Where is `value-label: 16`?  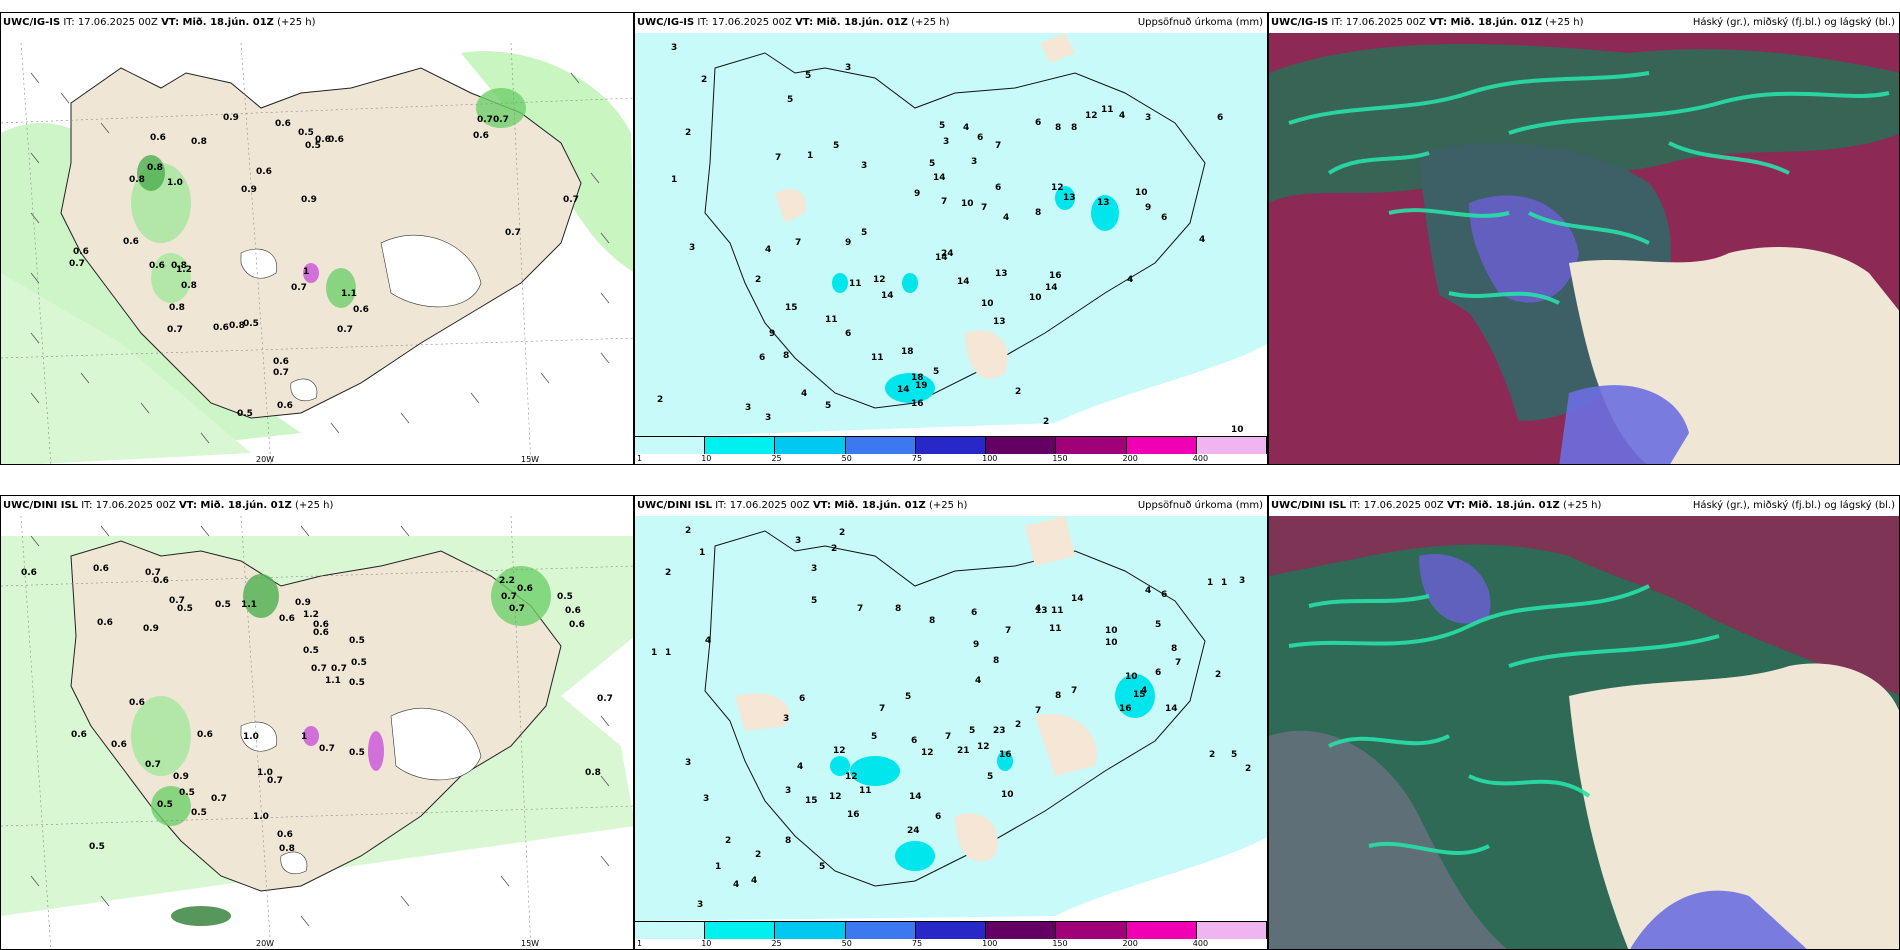
value-label: 16 is located at coordinates (1005, 755).